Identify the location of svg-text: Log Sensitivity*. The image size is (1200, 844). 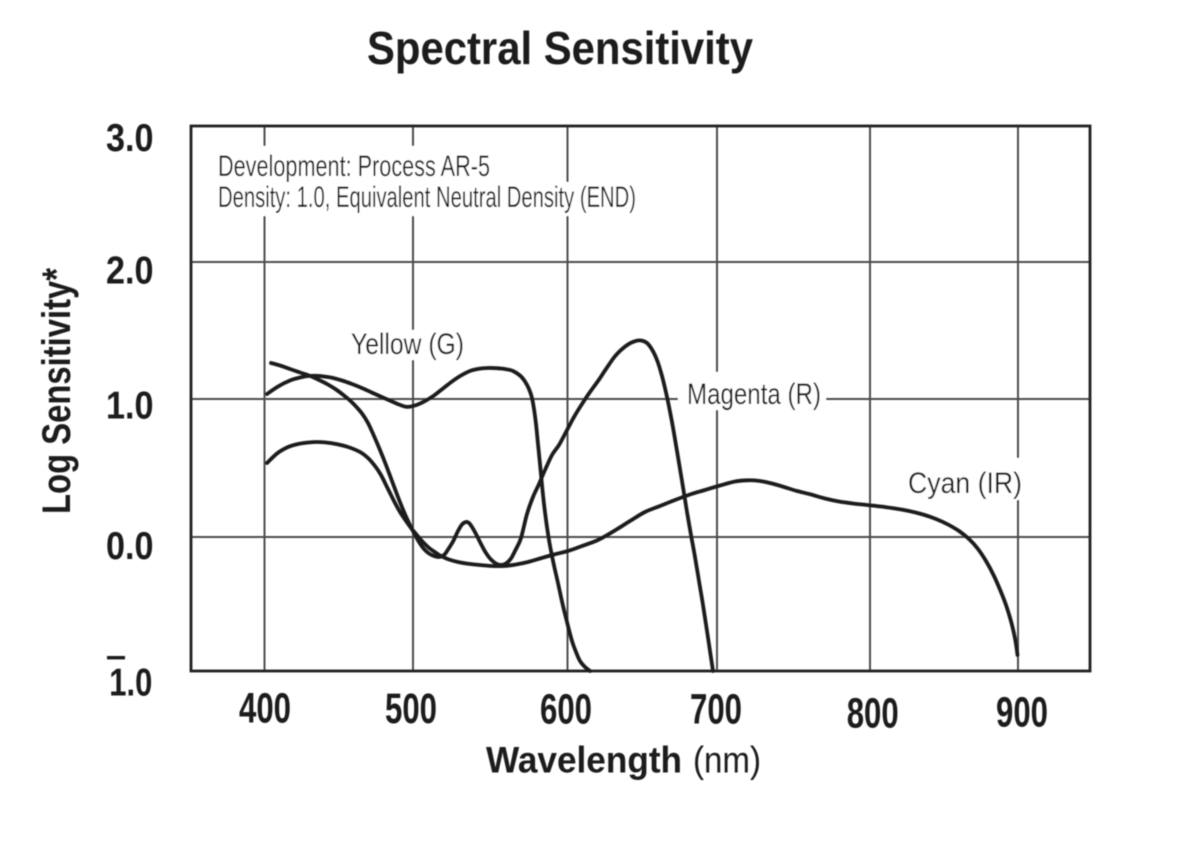
(57, 391).